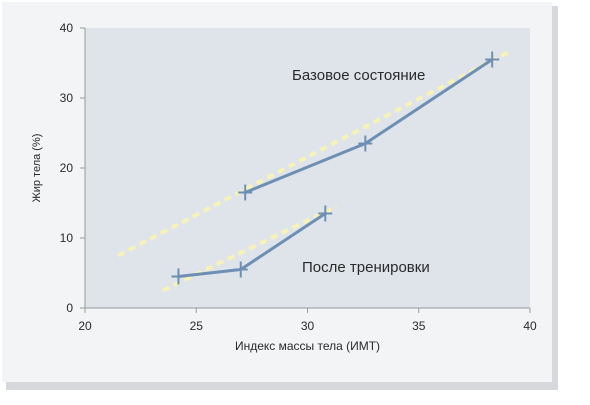 Image resolution: width=590 pixels, height=405 pixels. Describe the element at coordinates (530, 326) in the screenshot. I see `x-tick-label: 40` at that location.